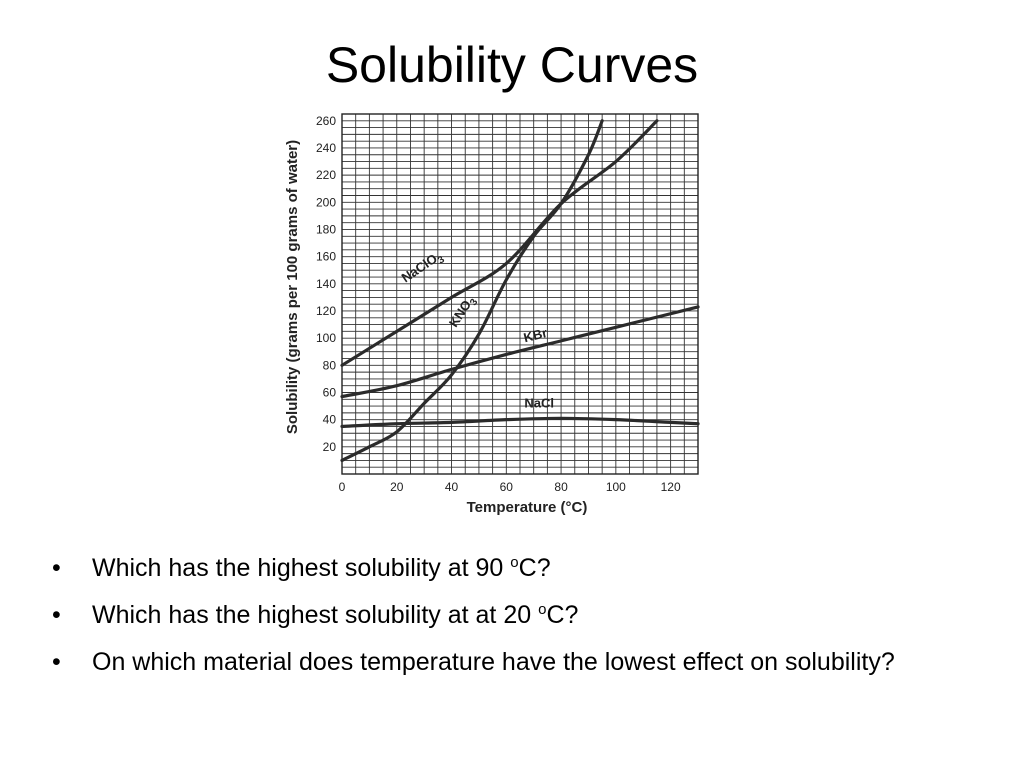  What do you see at coordinates (534, 568) in the screenshot?
I see `question-1-unit: C?` at bounding box center [534, 568].